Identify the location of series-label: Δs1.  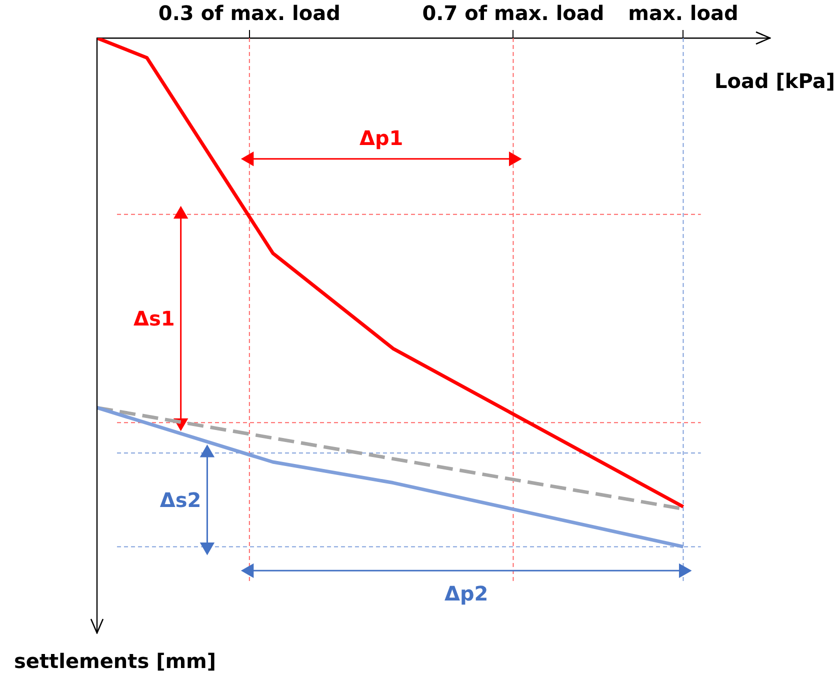
(154, 318).